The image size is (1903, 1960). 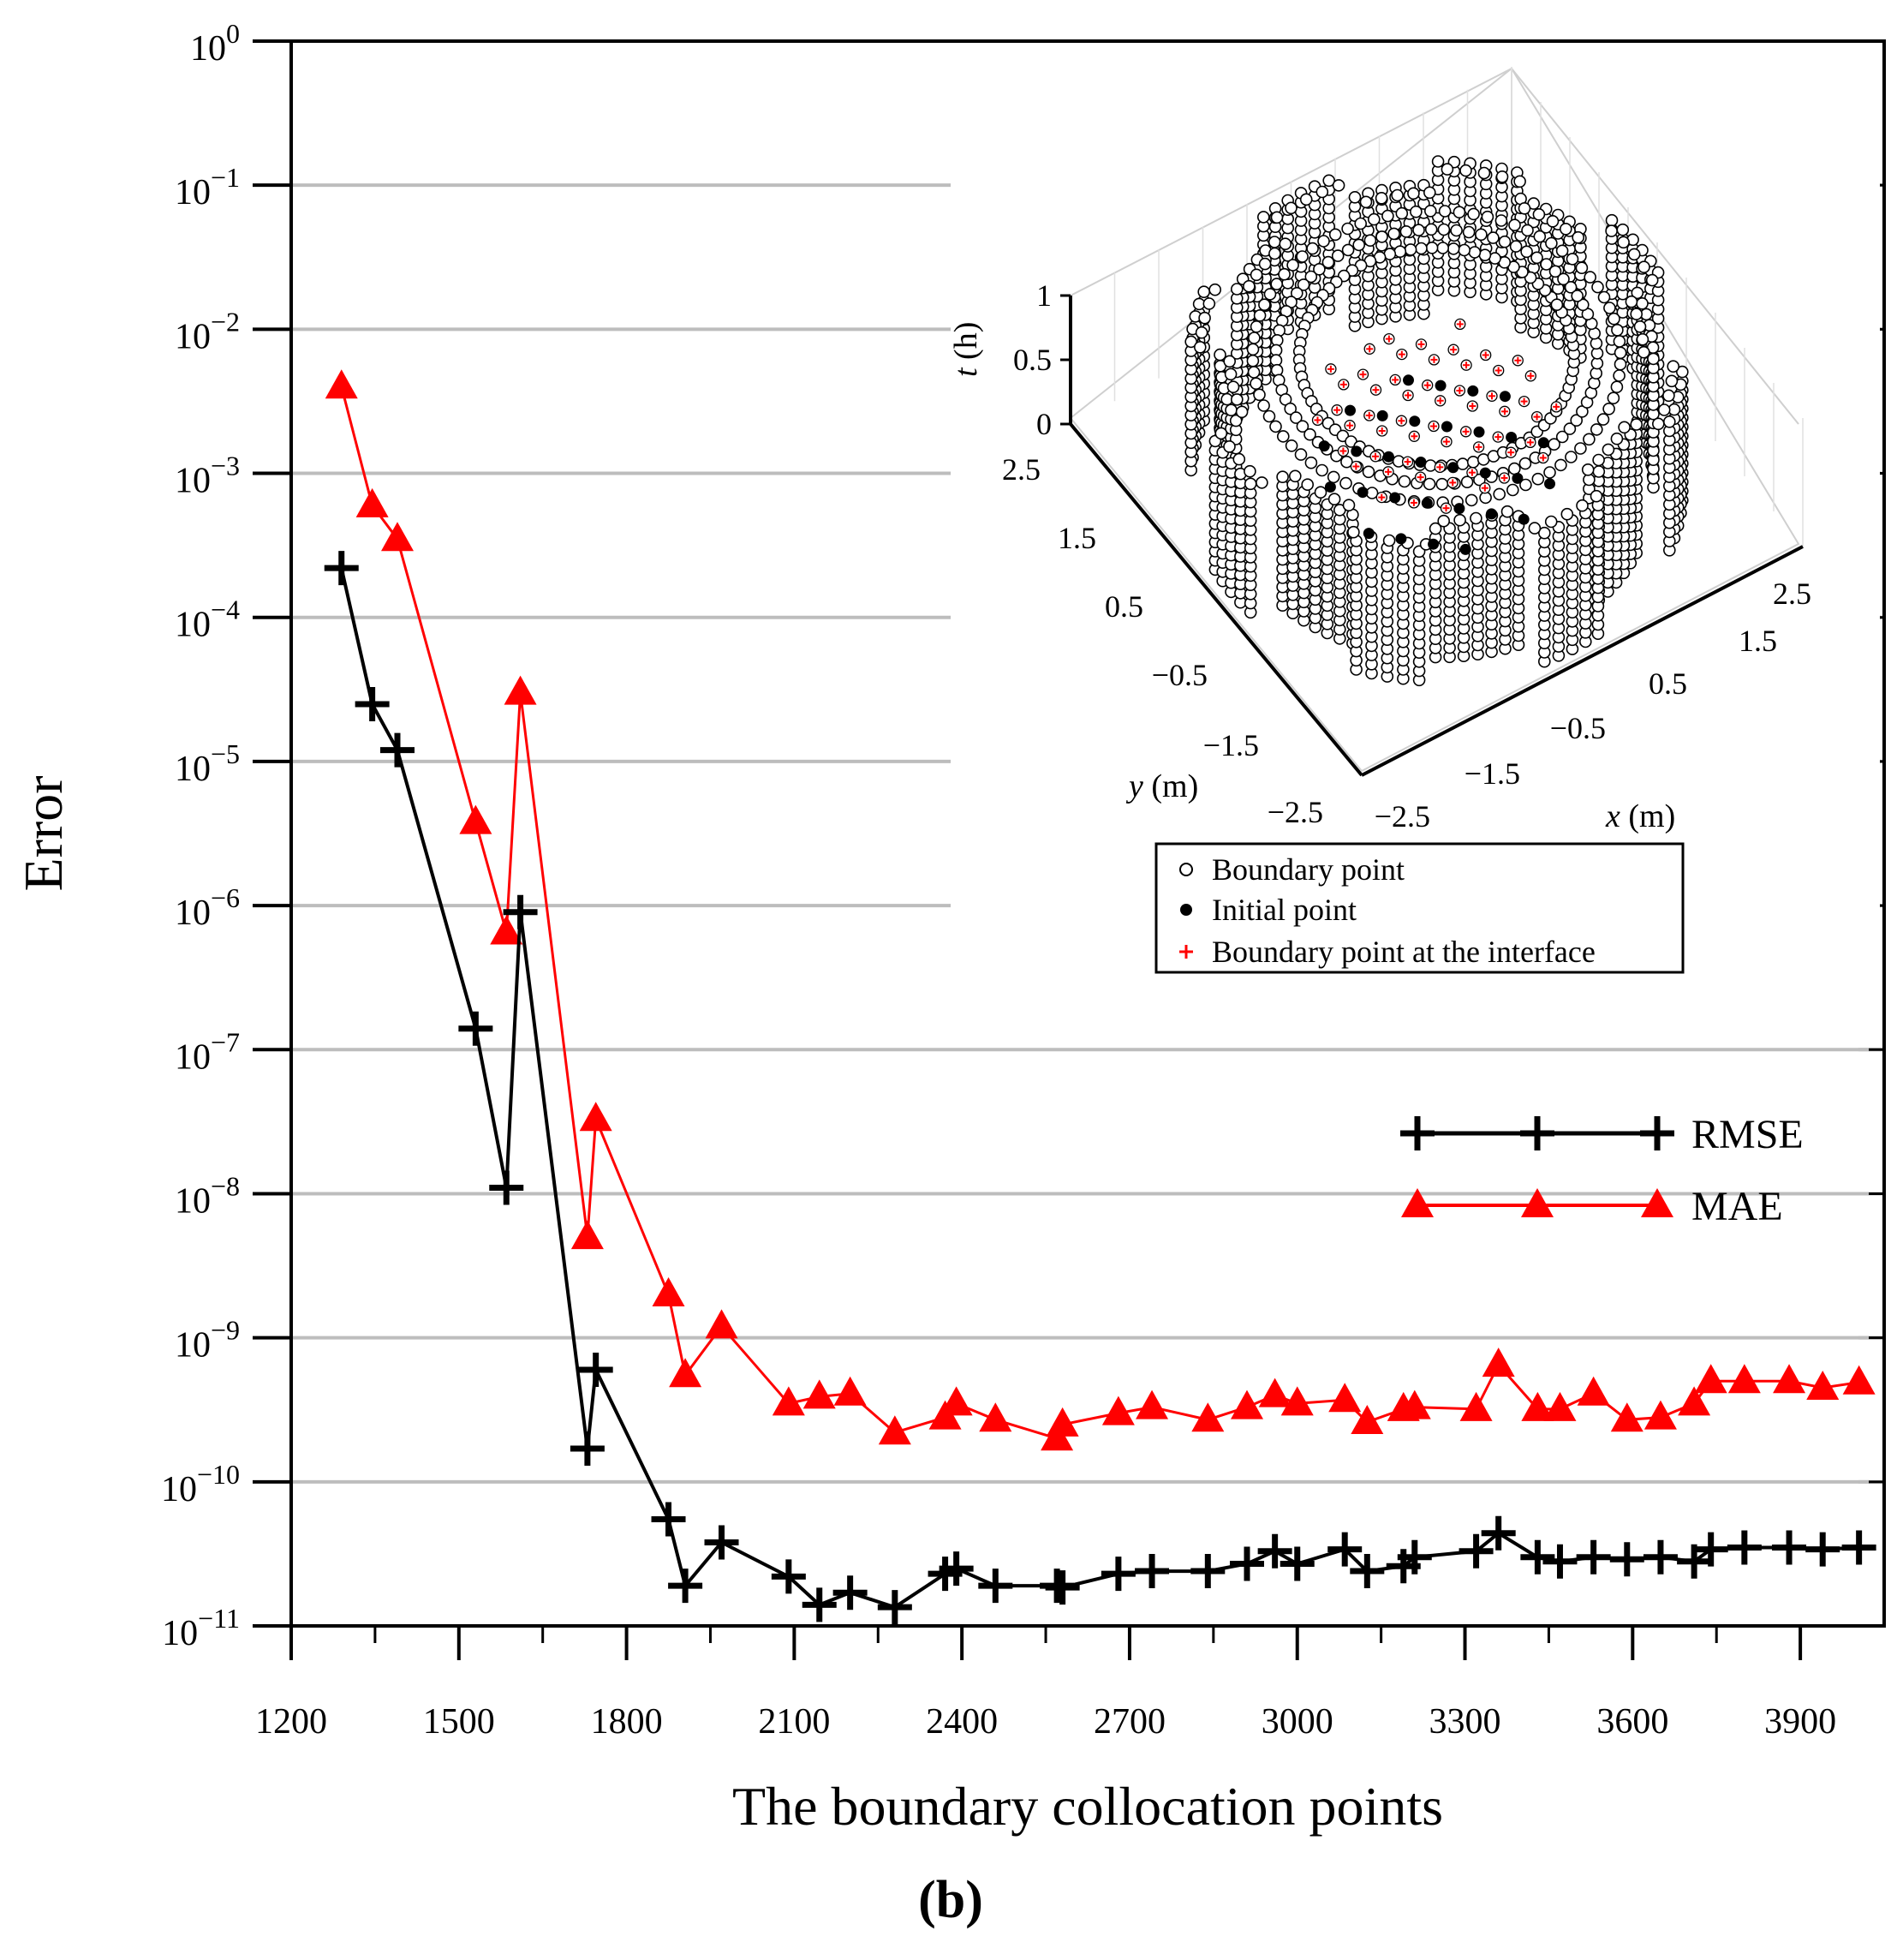 I want to click on x-tick-label: 3900, so click(x=1800, y=1722).